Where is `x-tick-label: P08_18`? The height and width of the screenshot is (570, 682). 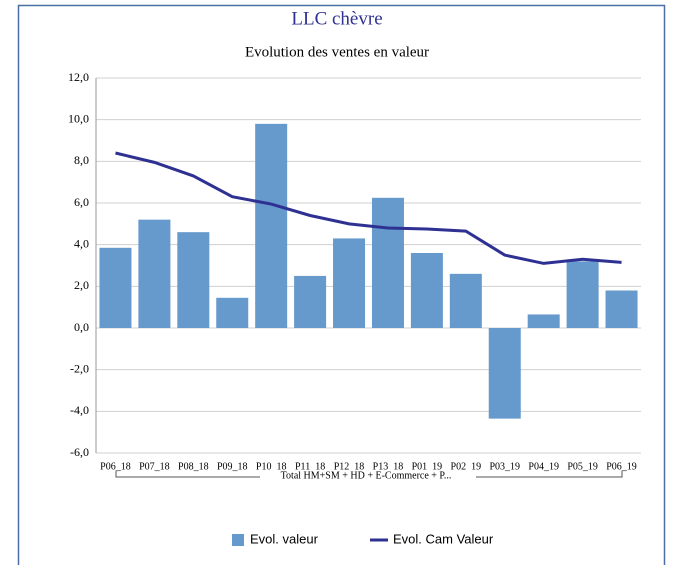
x-tick-label: P08_18 is located at coordinates (193, 466).